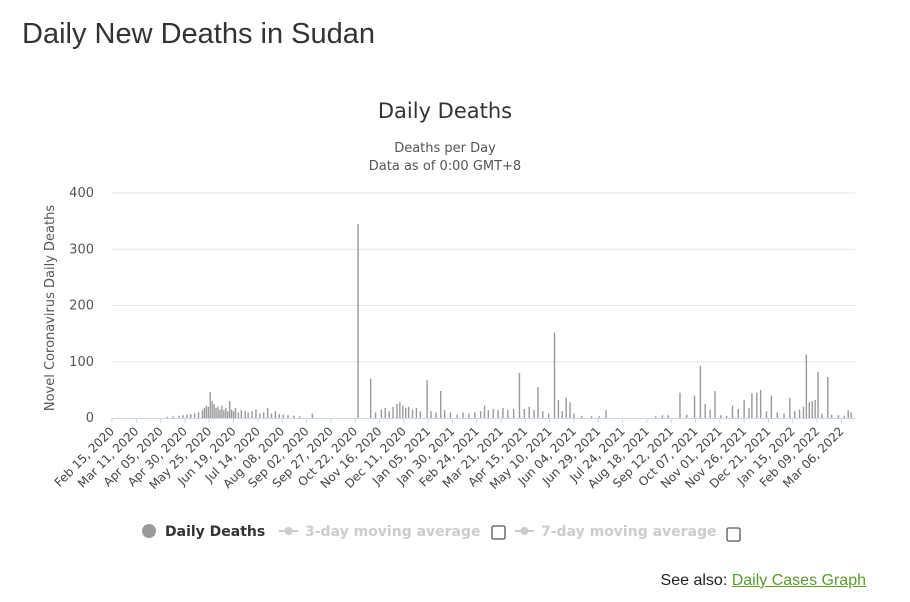 This screenshot has width=910, height=602. I want to click on chart-subtitle-1: Deaths per Day, so click(445, 148).